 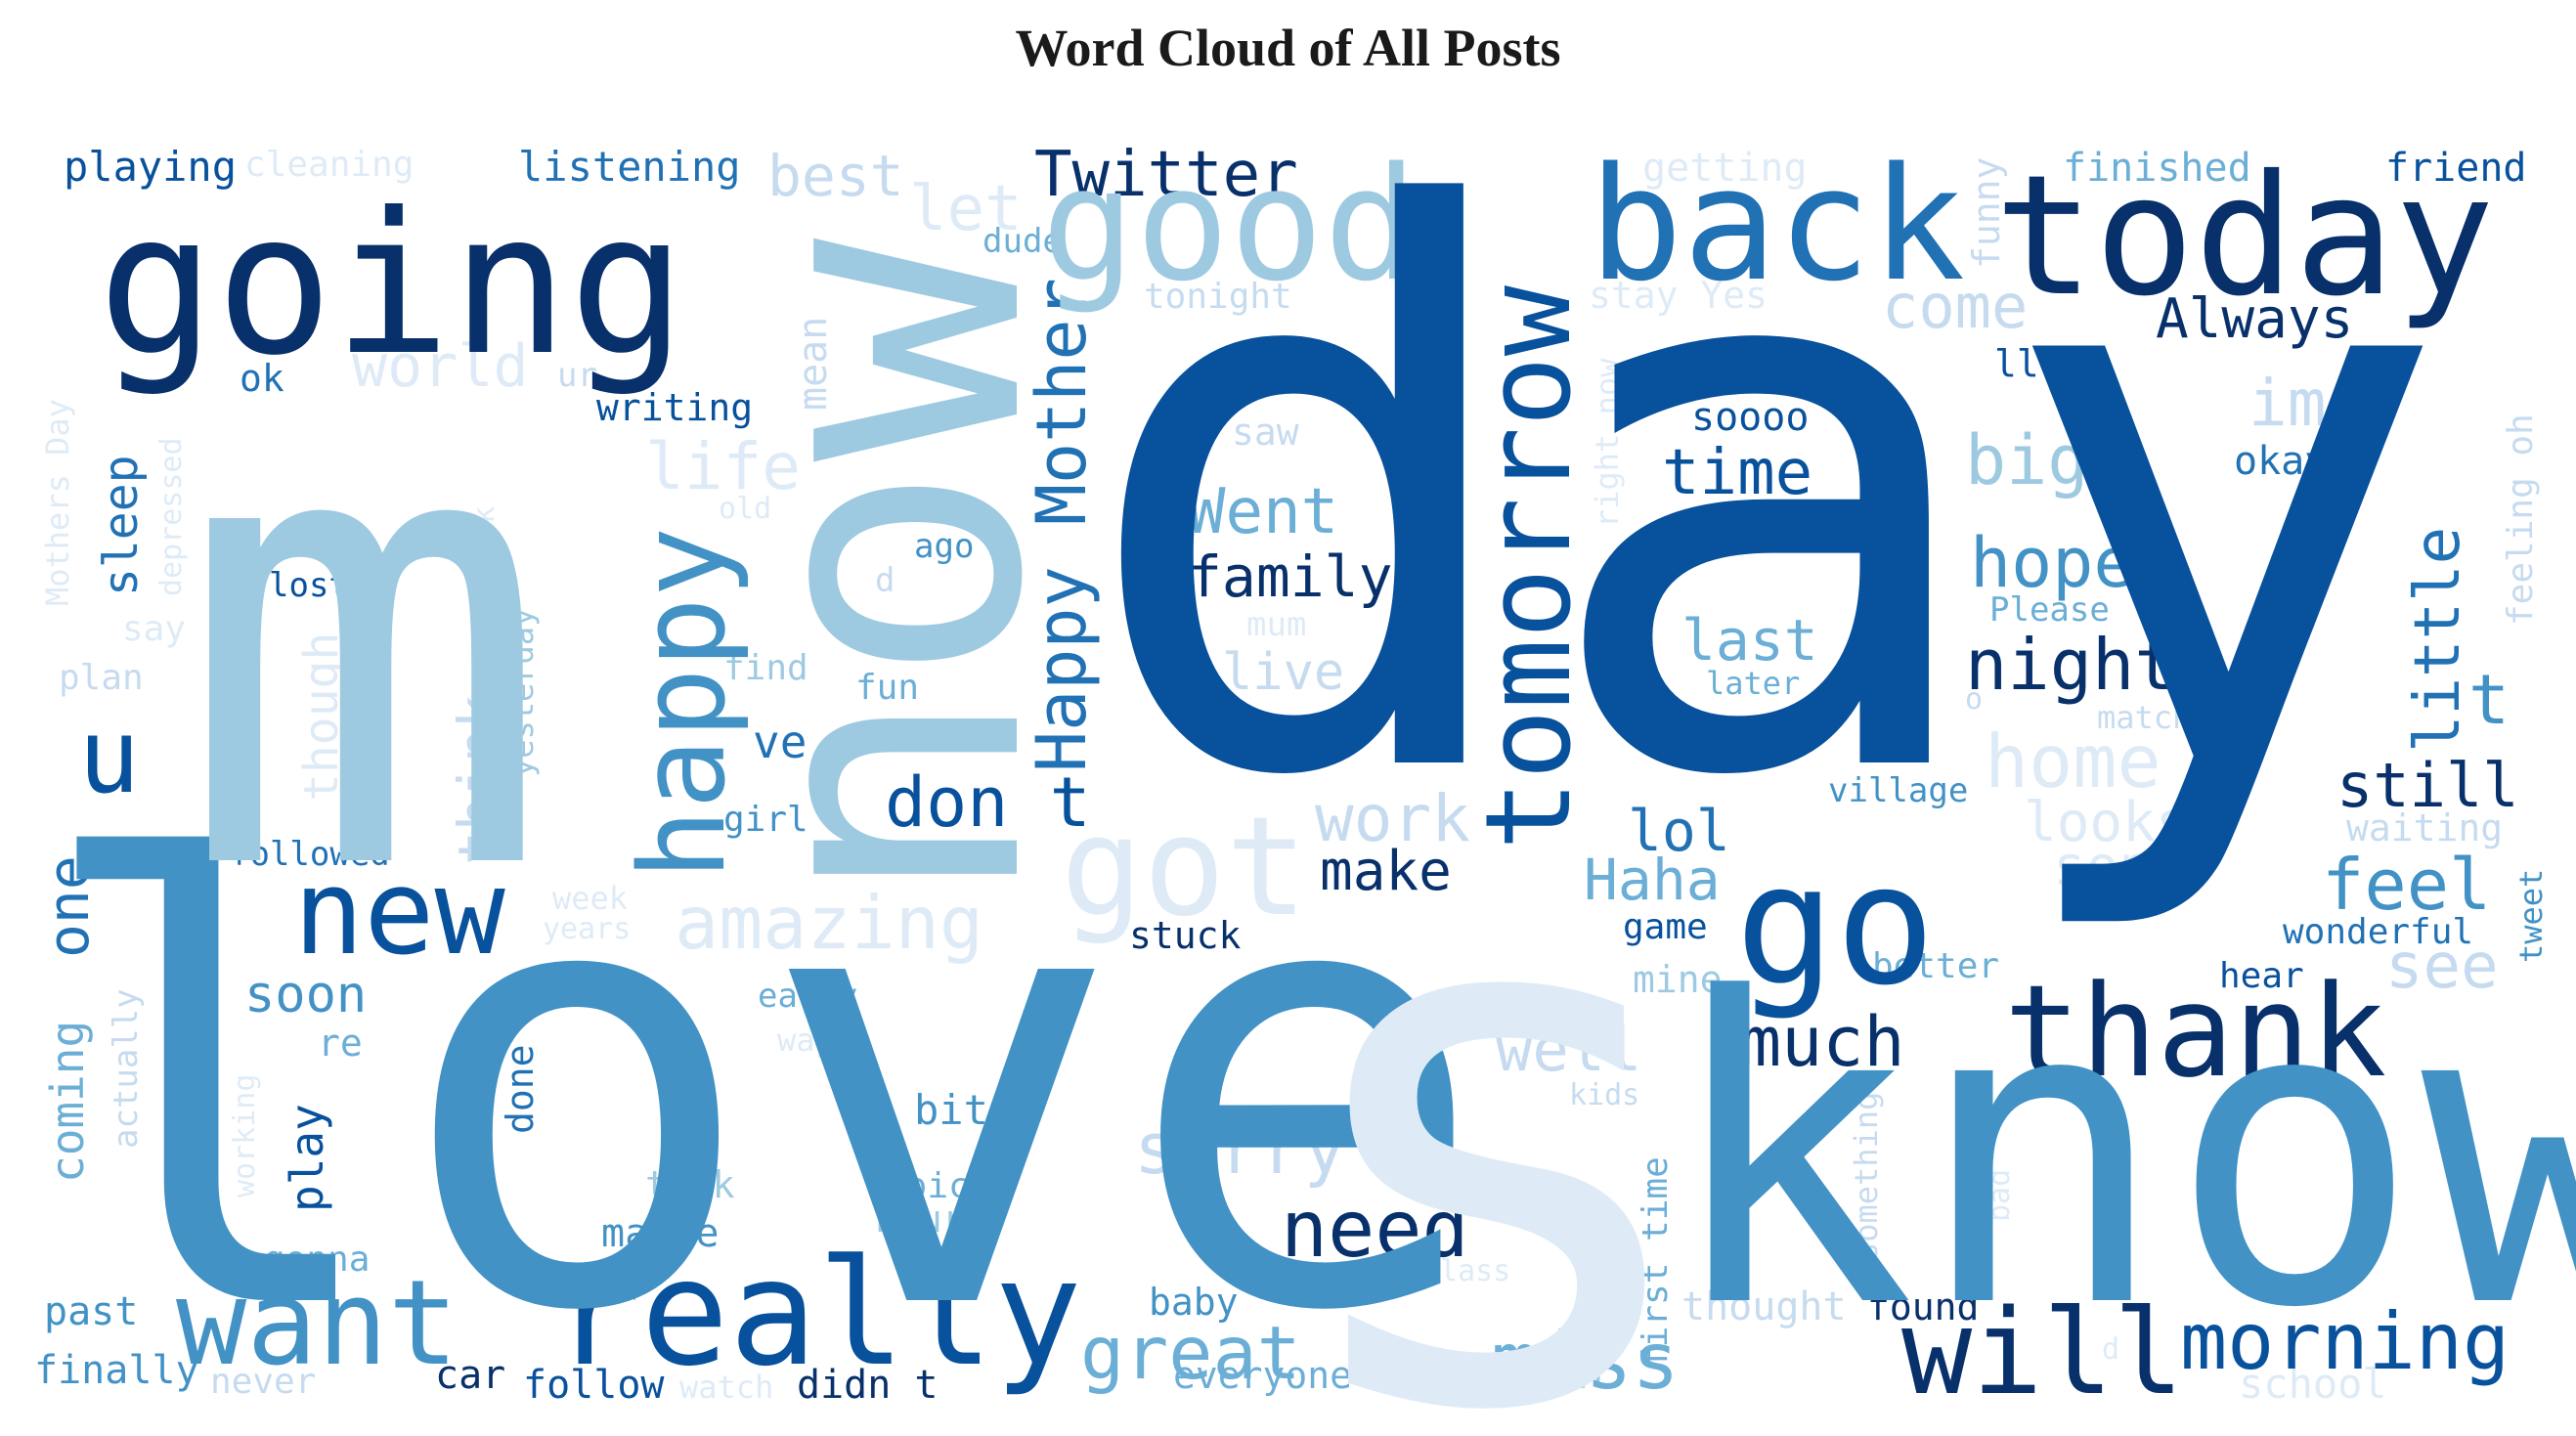 What do you see at coordinates (1678, 296) in the screenshot?
I see `word-stay-yes: stay Yes` at bounding box center [1678, 296].